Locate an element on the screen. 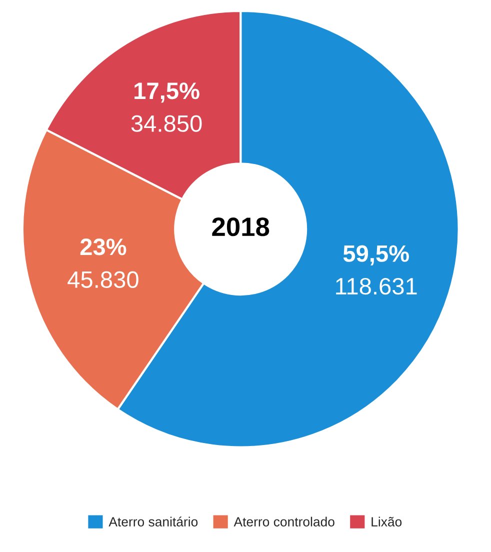  data-label: 59,5% 118.631 is located at coordinates (376, 270).